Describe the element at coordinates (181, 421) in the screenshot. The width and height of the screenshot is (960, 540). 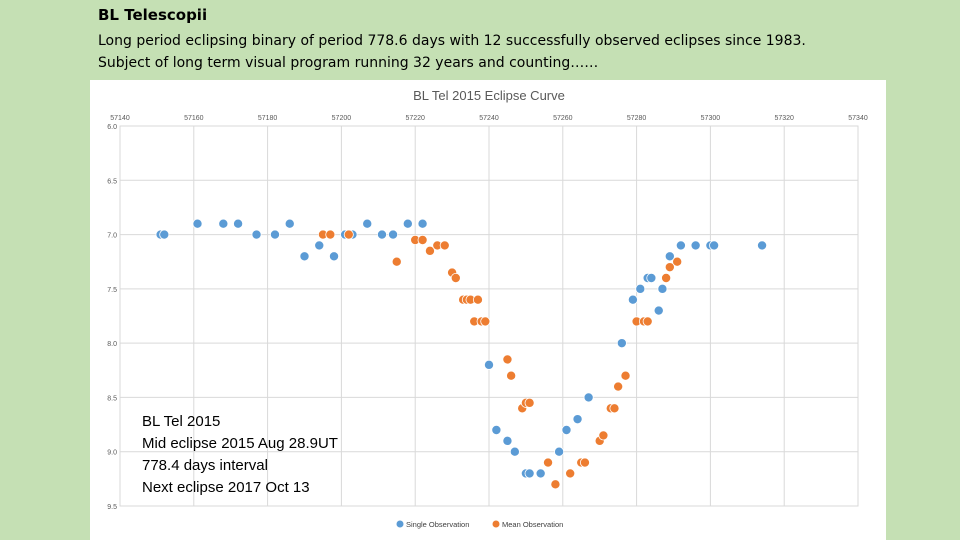
I see `annotation-line-1: BL Tel 2015` at that location.